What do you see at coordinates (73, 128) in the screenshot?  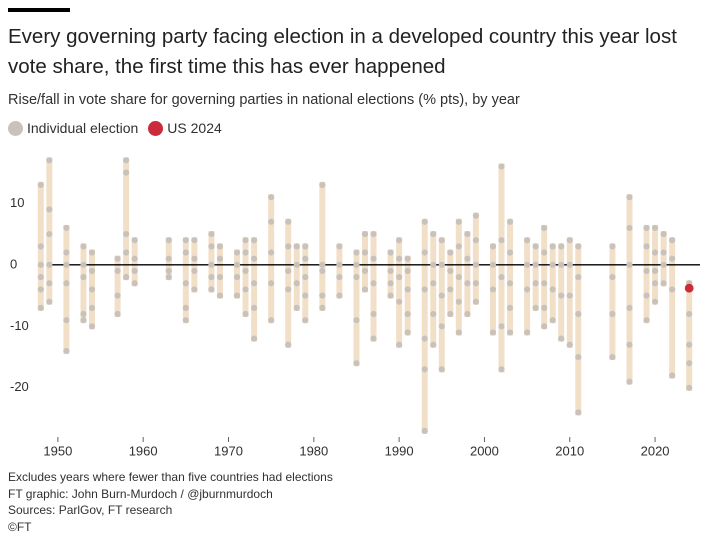 I see `legend-item: Individual election` at bounding box center [73, 128].